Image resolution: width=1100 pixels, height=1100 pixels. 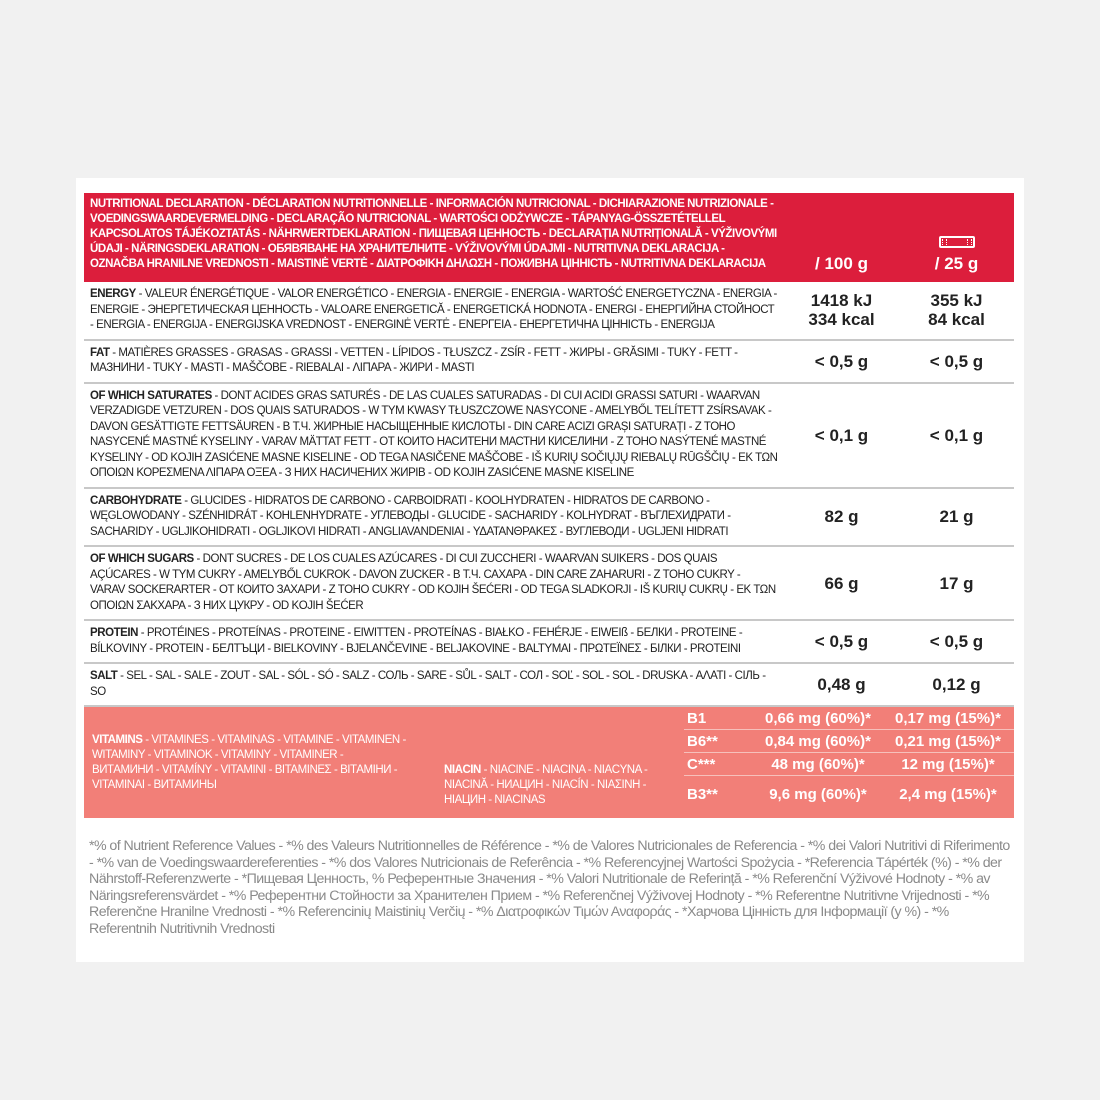 I want to click on nutrient-name: OF WHICH SUGARS, so click(x=142, y=559).